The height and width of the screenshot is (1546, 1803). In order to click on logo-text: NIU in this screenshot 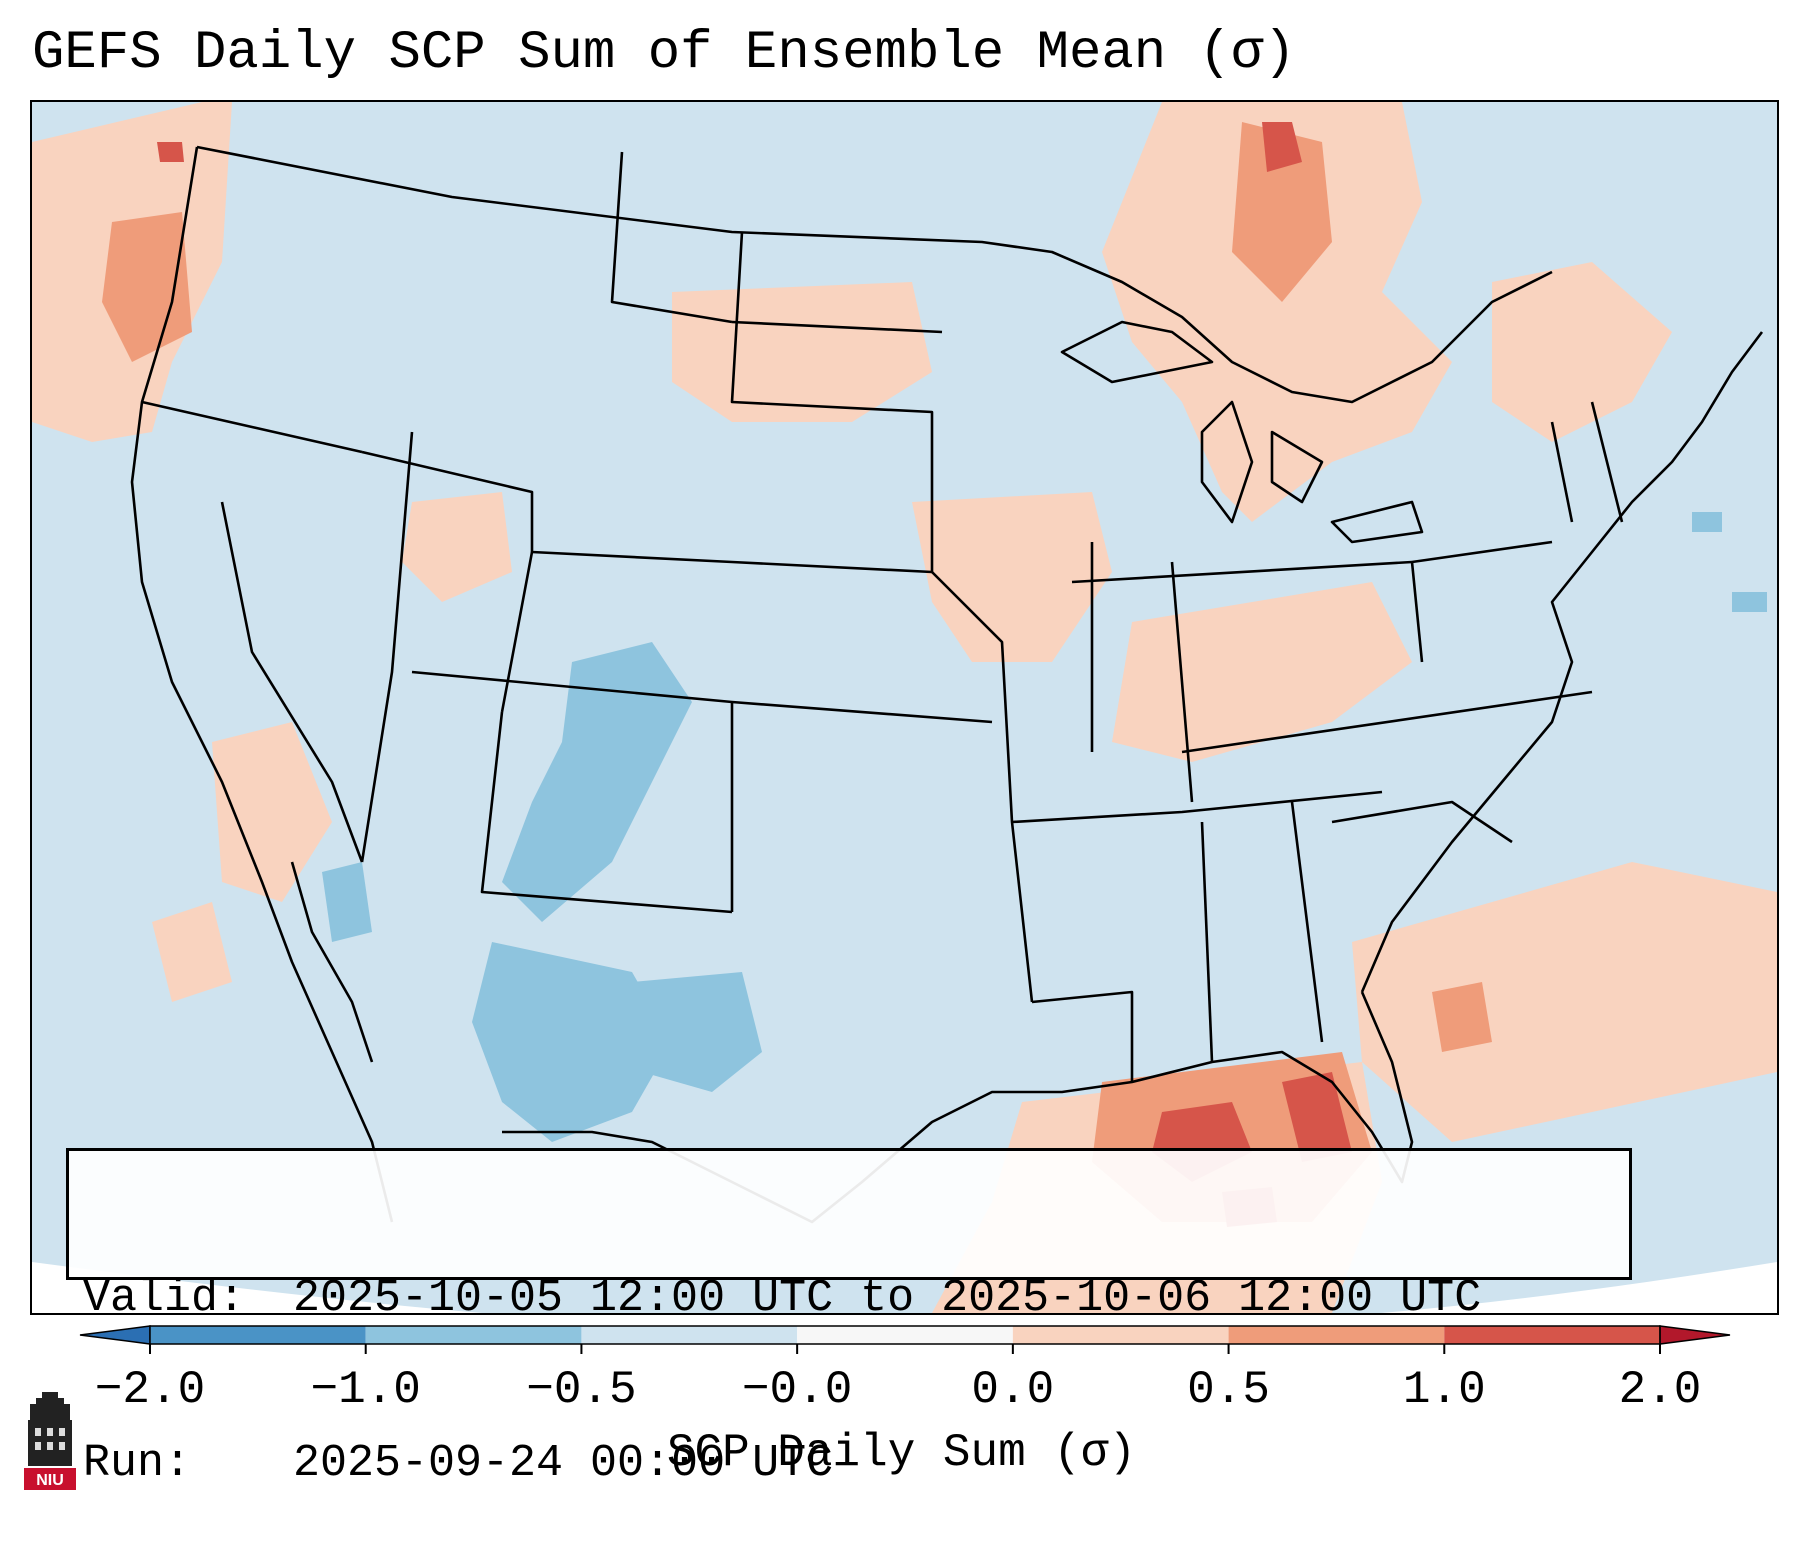, I will do `click(50, 1480)`.